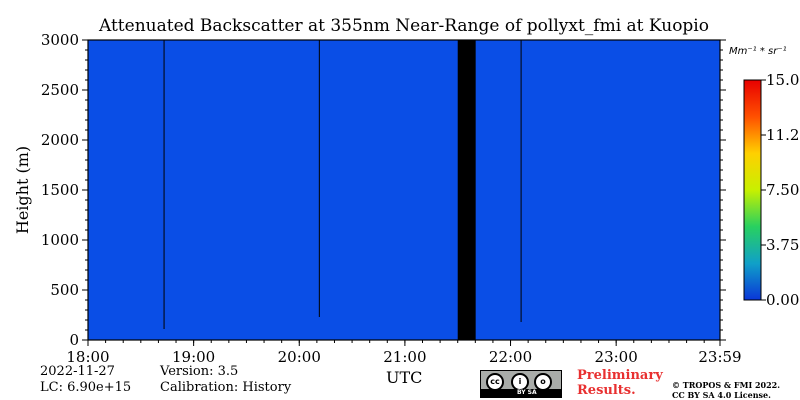 The height and width of the screenshot is (400, 800). What do you see at coordinates (719, 357) in the screenshot?
I see `x-tick-label-6: 23:59` at bounding box center [719, 357].